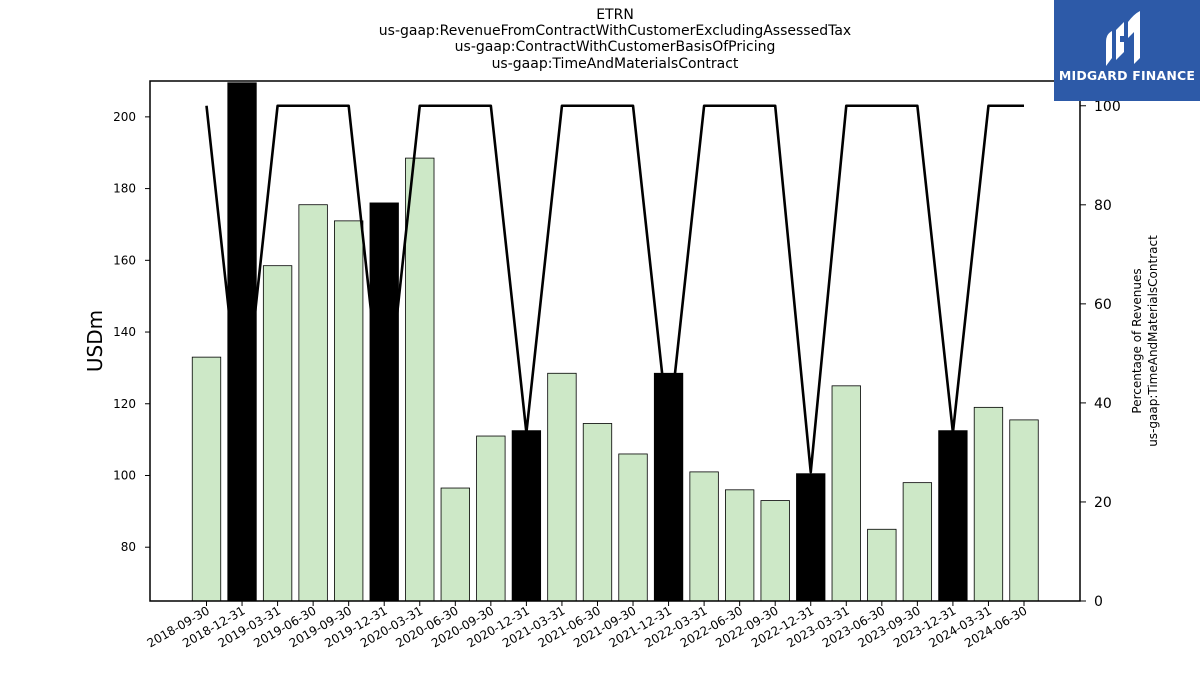 This screenshot has height=675, width=1200. I want to click on y-axis-left: 80 100 120 140 160 180 200, so click(131, 332).